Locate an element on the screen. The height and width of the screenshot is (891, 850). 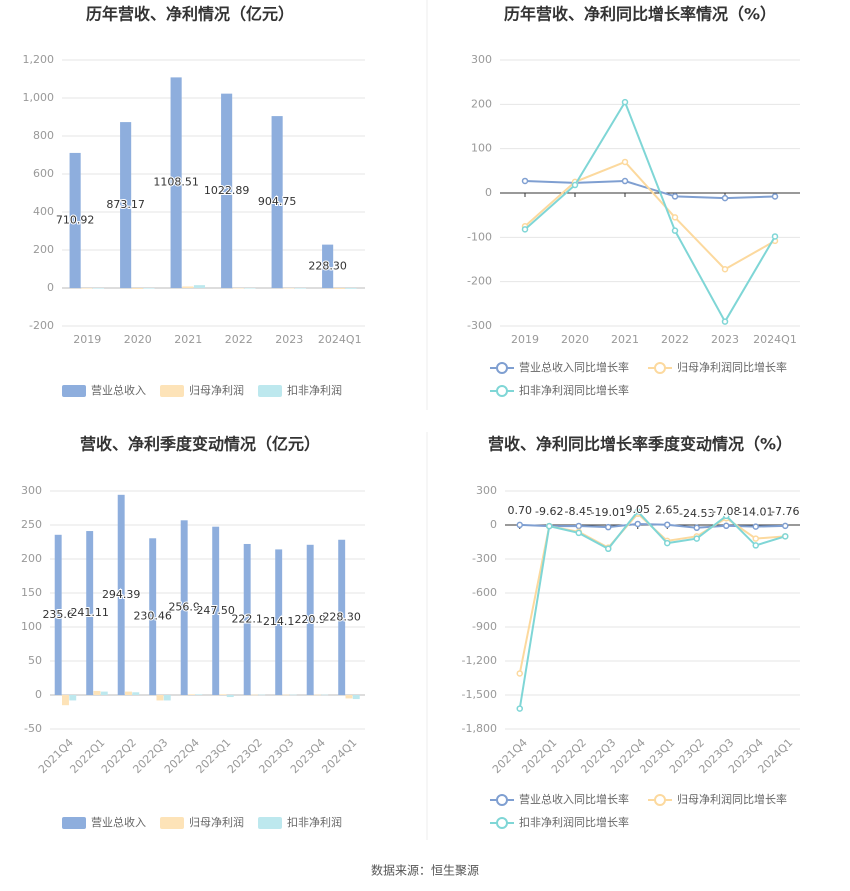
y-tick-label: -300 is located at coordinates (479, 325).